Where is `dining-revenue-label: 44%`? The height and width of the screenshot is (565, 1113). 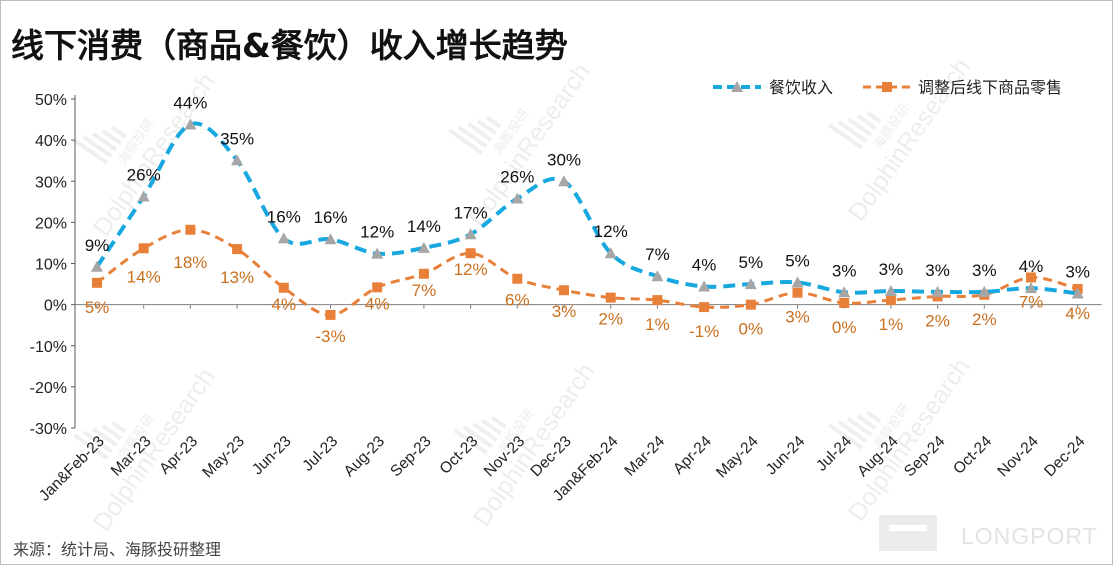 dining-revenue-label: 44% is located at coordinates (190, 102).